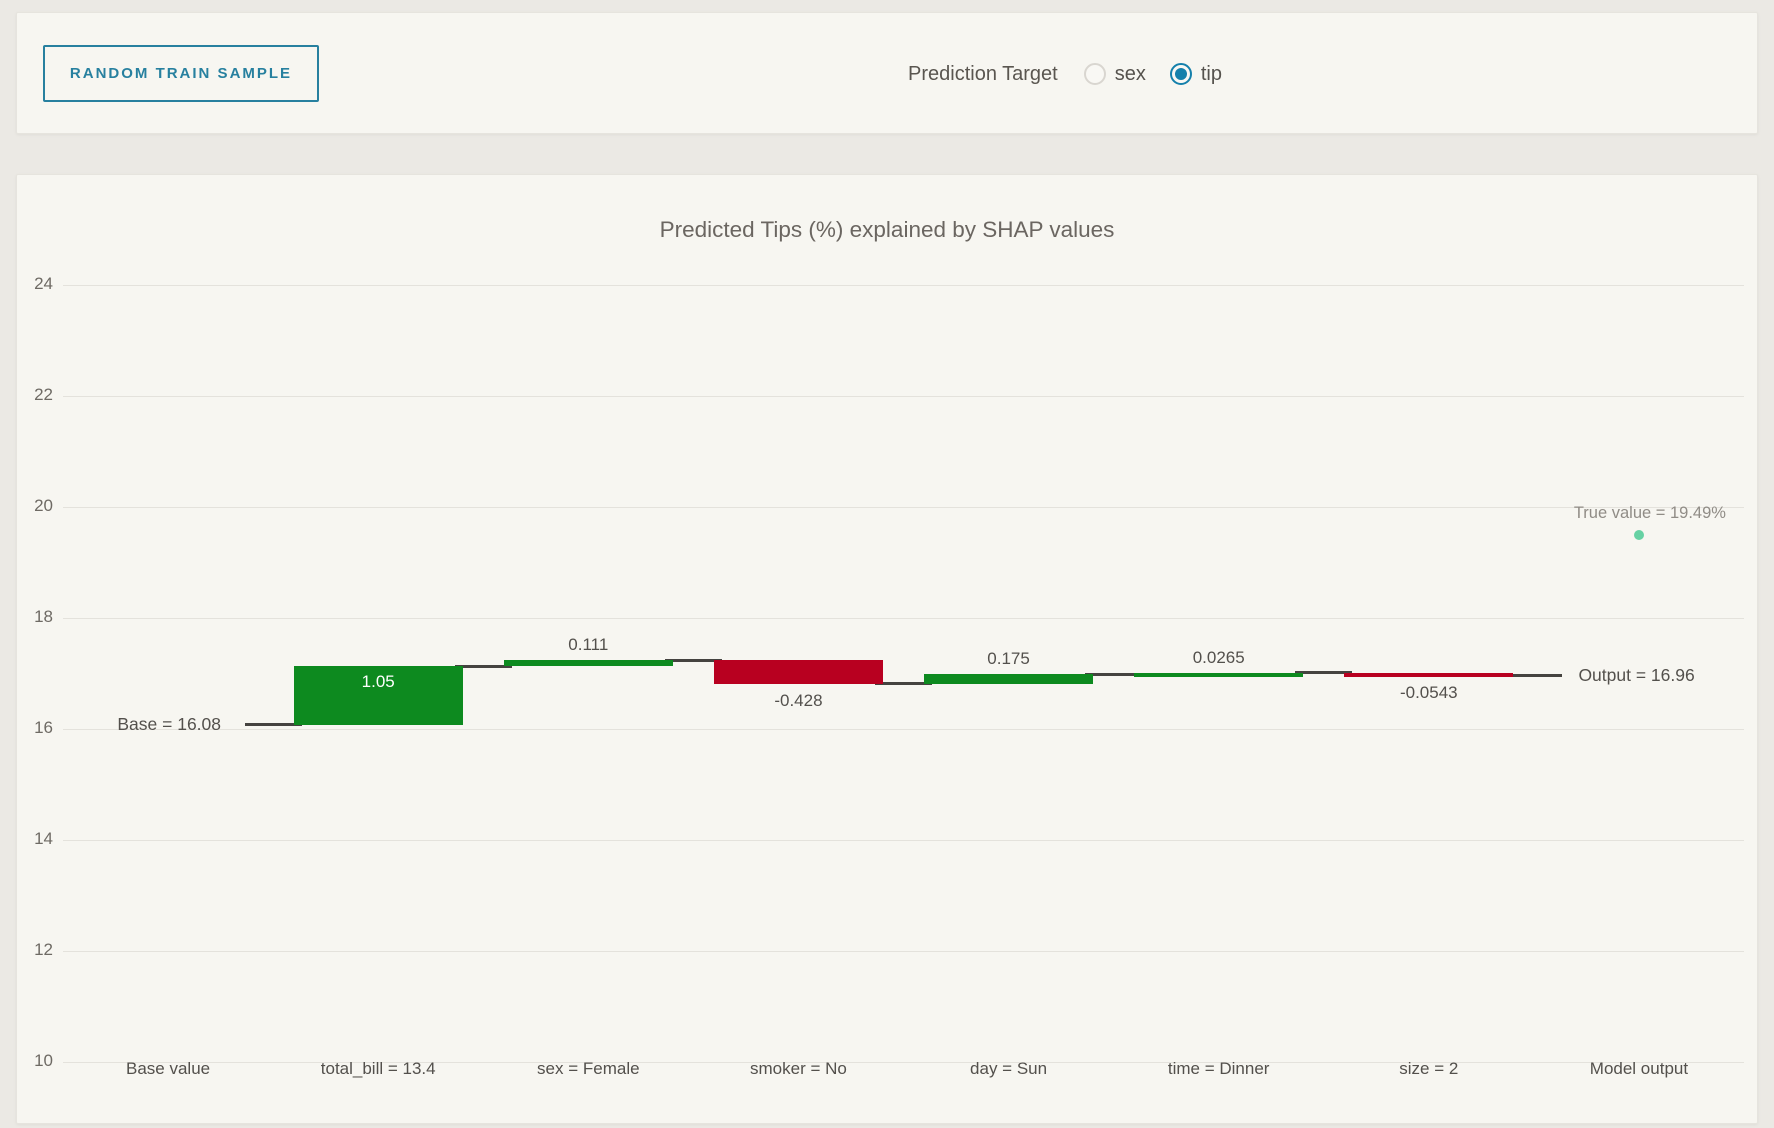  What do you see at coordinates (798, 1068) in the screenshot?
I see `category-label: smoker = No` at bounding box center [798, 1068].